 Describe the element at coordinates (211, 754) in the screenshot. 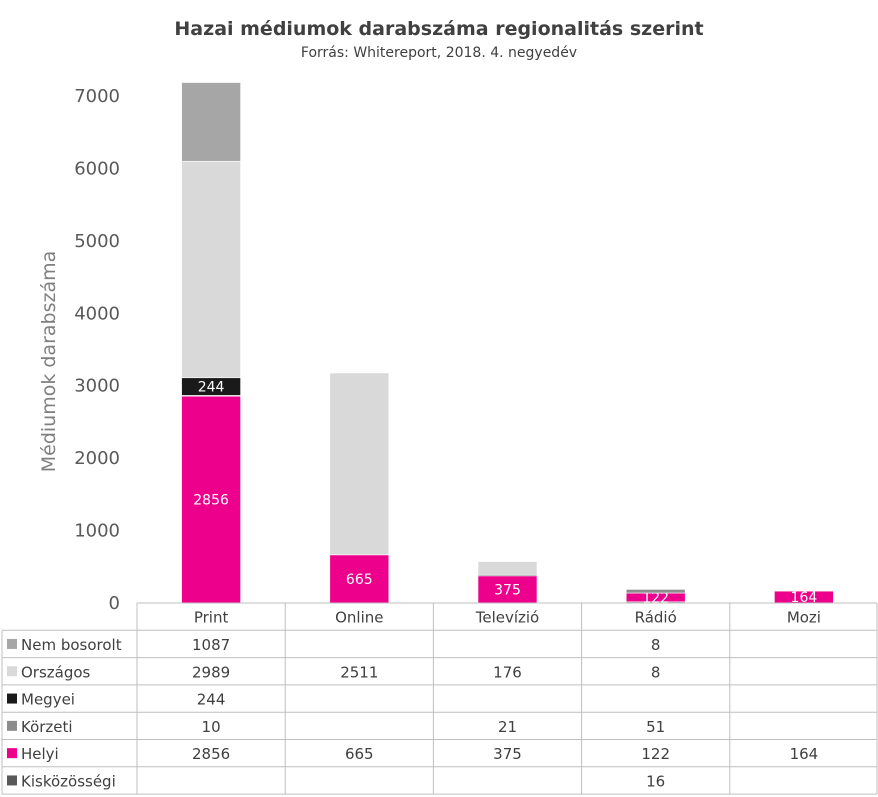

I see `table-cell-value: 2856` at that location.